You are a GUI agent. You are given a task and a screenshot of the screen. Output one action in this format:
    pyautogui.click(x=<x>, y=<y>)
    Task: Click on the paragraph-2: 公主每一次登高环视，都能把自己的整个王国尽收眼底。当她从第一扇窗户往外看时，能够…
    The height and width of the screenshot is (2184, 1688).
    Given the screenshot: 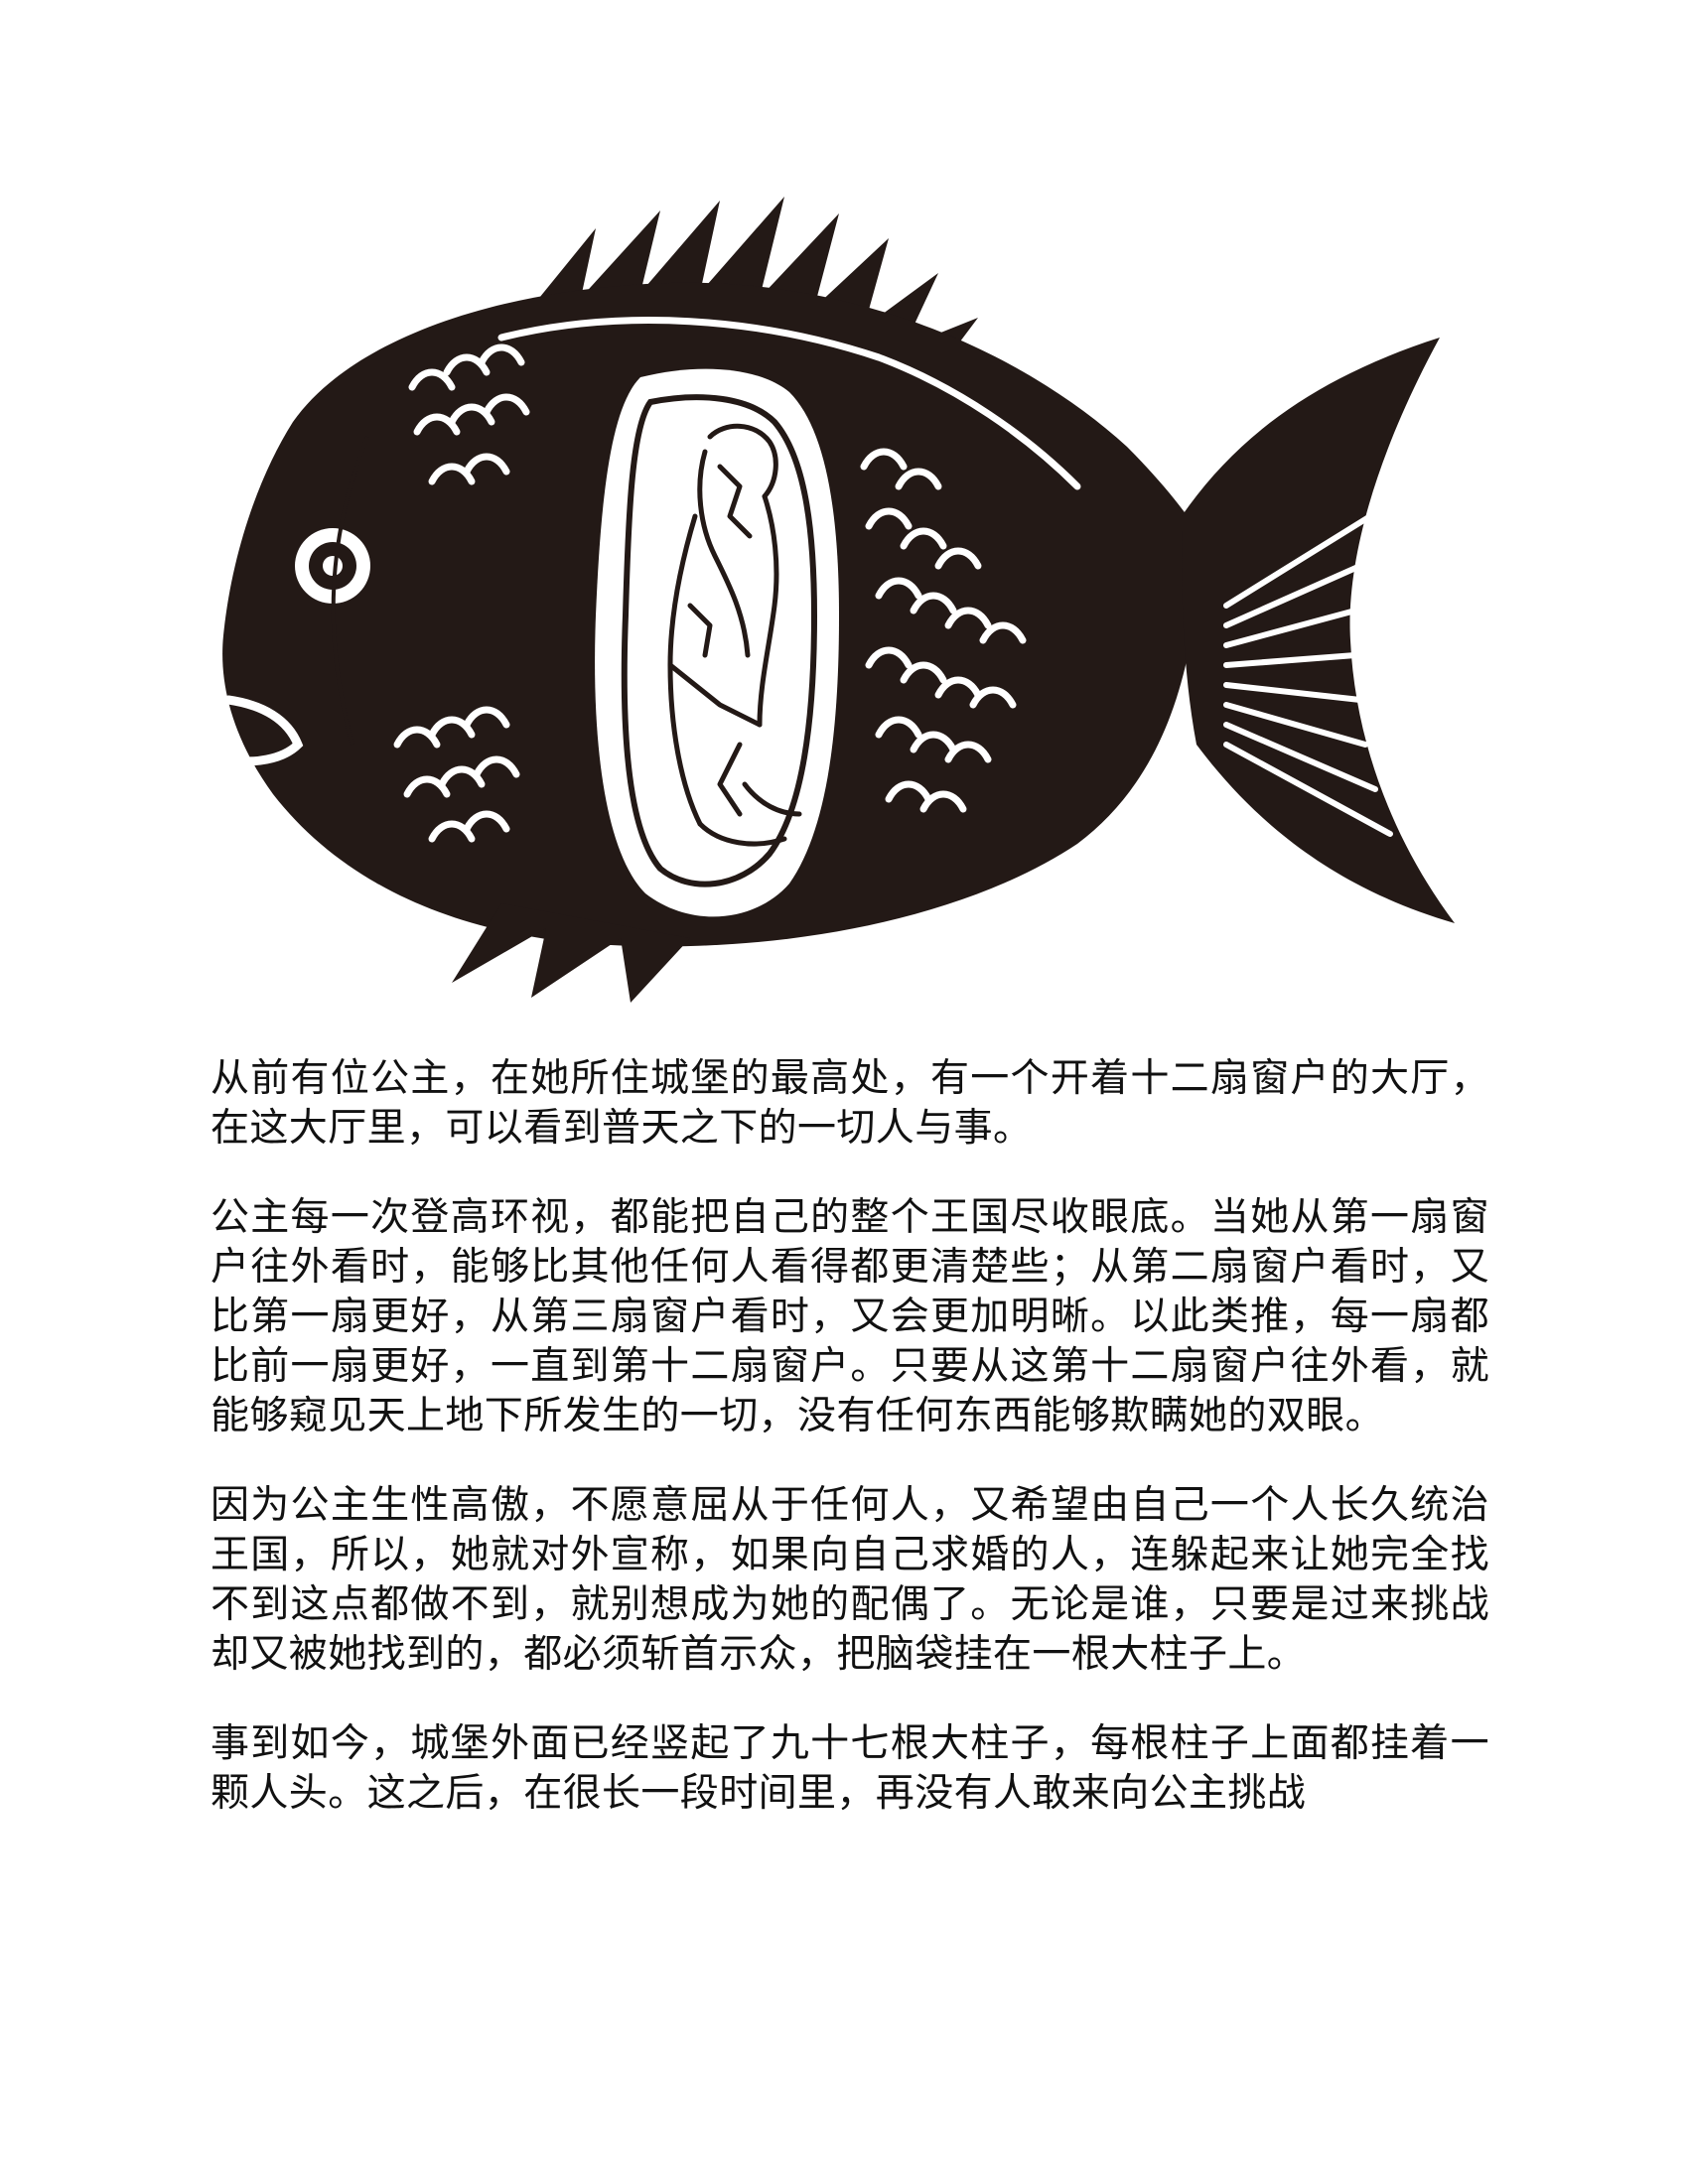 What is the action you would take?
    pyautogui.click(x=850, y=1316)
    